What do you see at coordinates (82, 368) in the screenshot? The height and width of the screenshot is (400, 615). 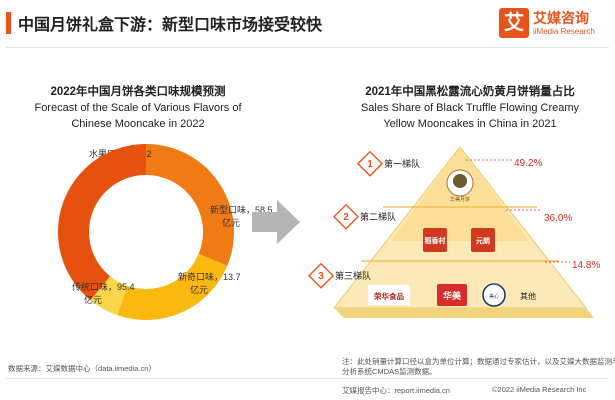 I see `source-text: 数据来源：艾媒数据中心（data.iimedia.cn）` at bounding box center [82, 368].